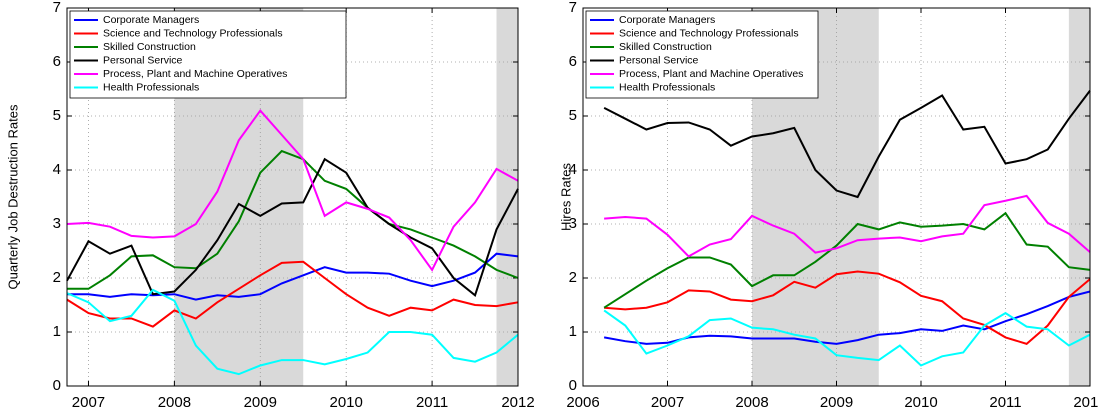 The width and height of the screenshot is (1098, 417). What do you see at coordinates (565, 197) in the screenshot?
I see `y-axis-label: Hires Rates` at bounding box center [565, 197].